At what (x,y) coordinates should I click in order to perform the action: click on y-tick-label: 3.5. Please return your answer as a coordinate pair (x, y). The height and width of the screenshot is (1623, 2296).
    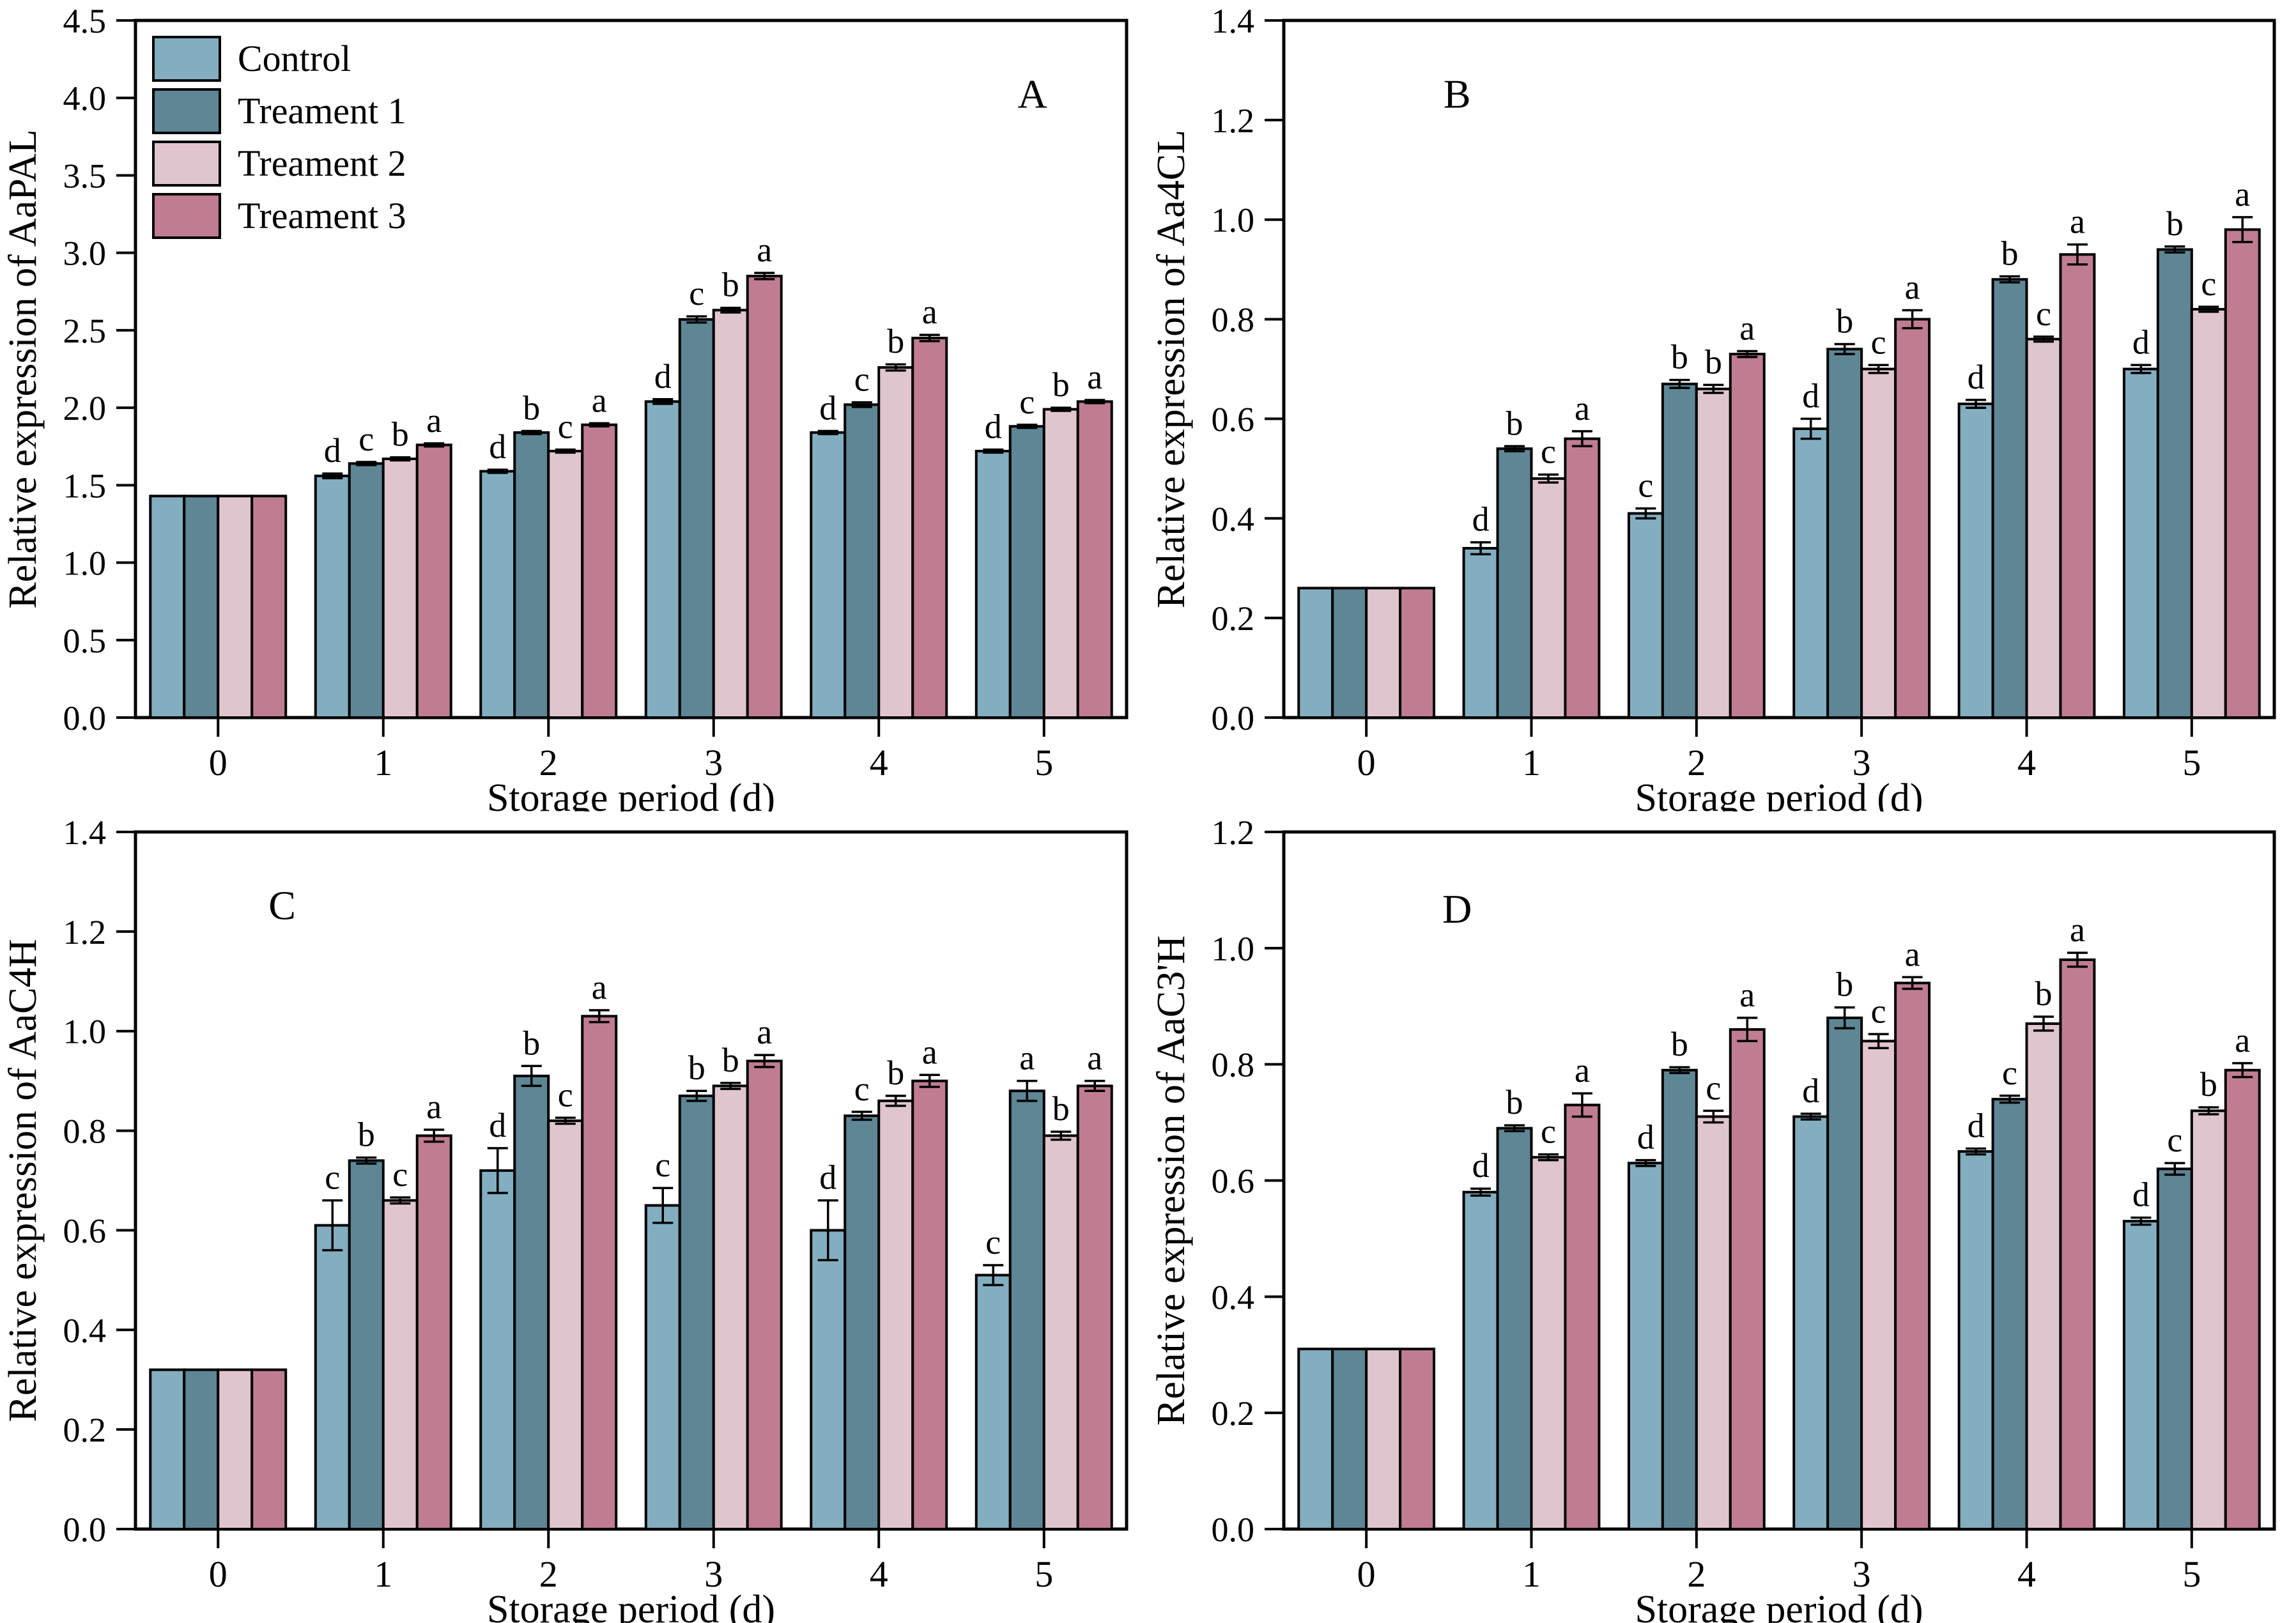
    Looking at the image, I should click on (85, 176).